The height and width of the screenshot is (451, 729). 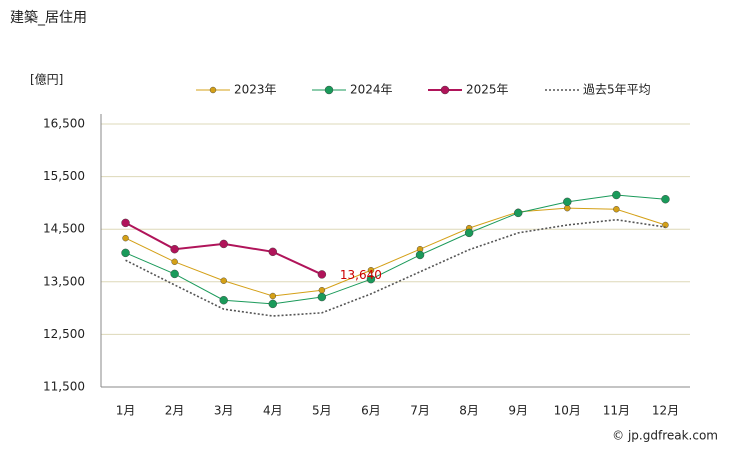 I want to click on credit: © jp.gdfreak.com, so click(x=665, y=436).